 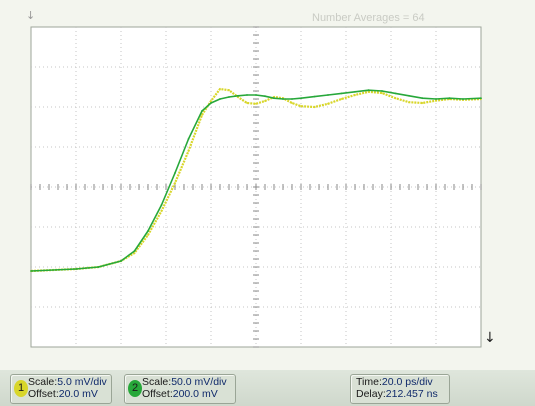 What do you see at coordinates (199, 382) in the screenshot?
I see `channel-2-scale-value: 50.0 mV/div` at bounding box center [199, 382].